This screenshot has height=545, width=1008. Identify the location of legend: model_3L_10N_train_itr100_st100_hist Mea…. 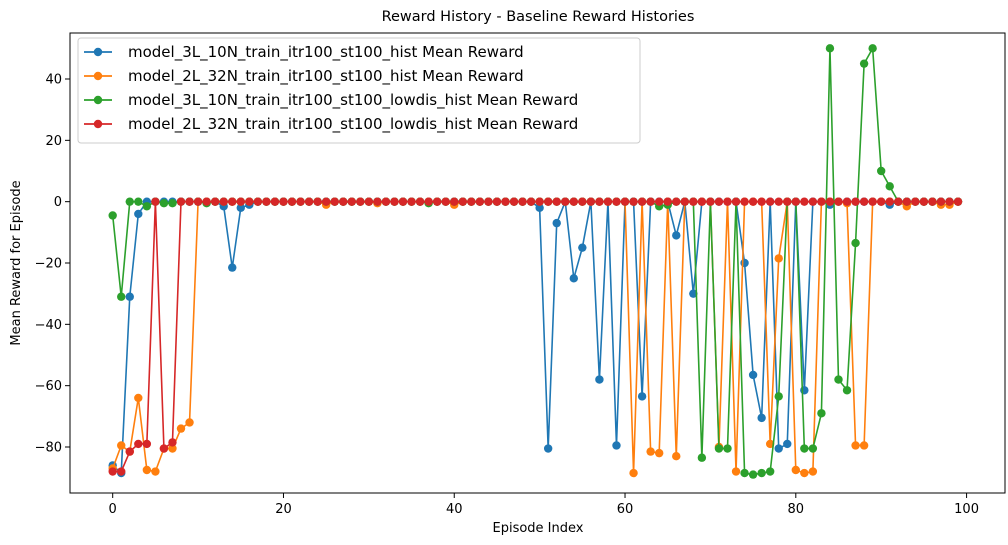
(359, 90).